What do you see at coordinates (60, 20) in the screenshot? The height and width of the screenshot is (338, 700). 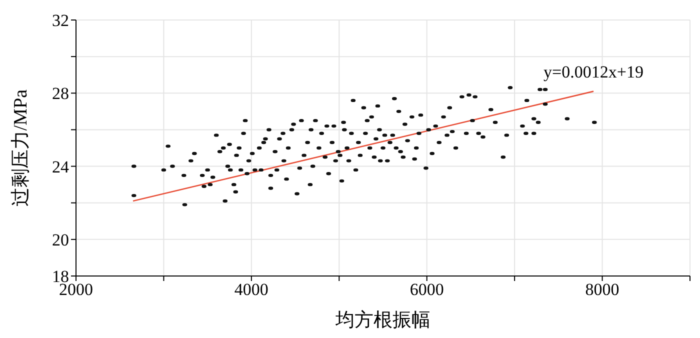 I see `y-tick-label: 32` at bounding box center [60, 20].